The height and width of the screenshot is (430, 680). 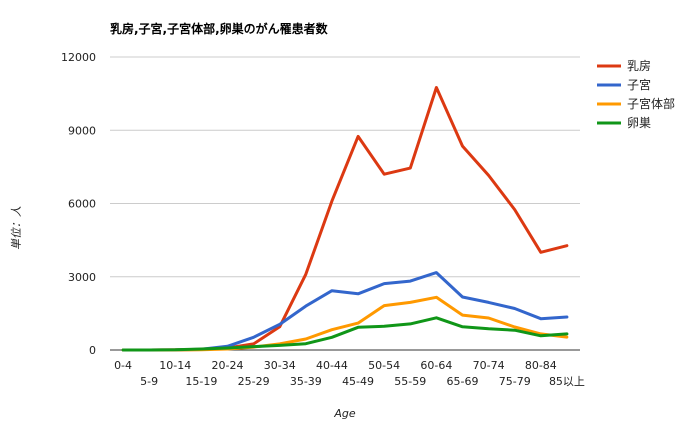 I want to click on x-tick-label: 35-39, so click(x=306, y=381).